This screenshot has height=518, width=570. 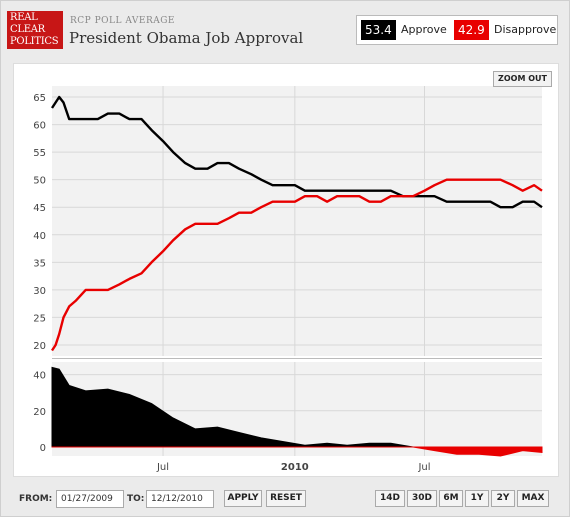 I want to click on approval-y-tick-label: 50, so click(x=39, y=181).